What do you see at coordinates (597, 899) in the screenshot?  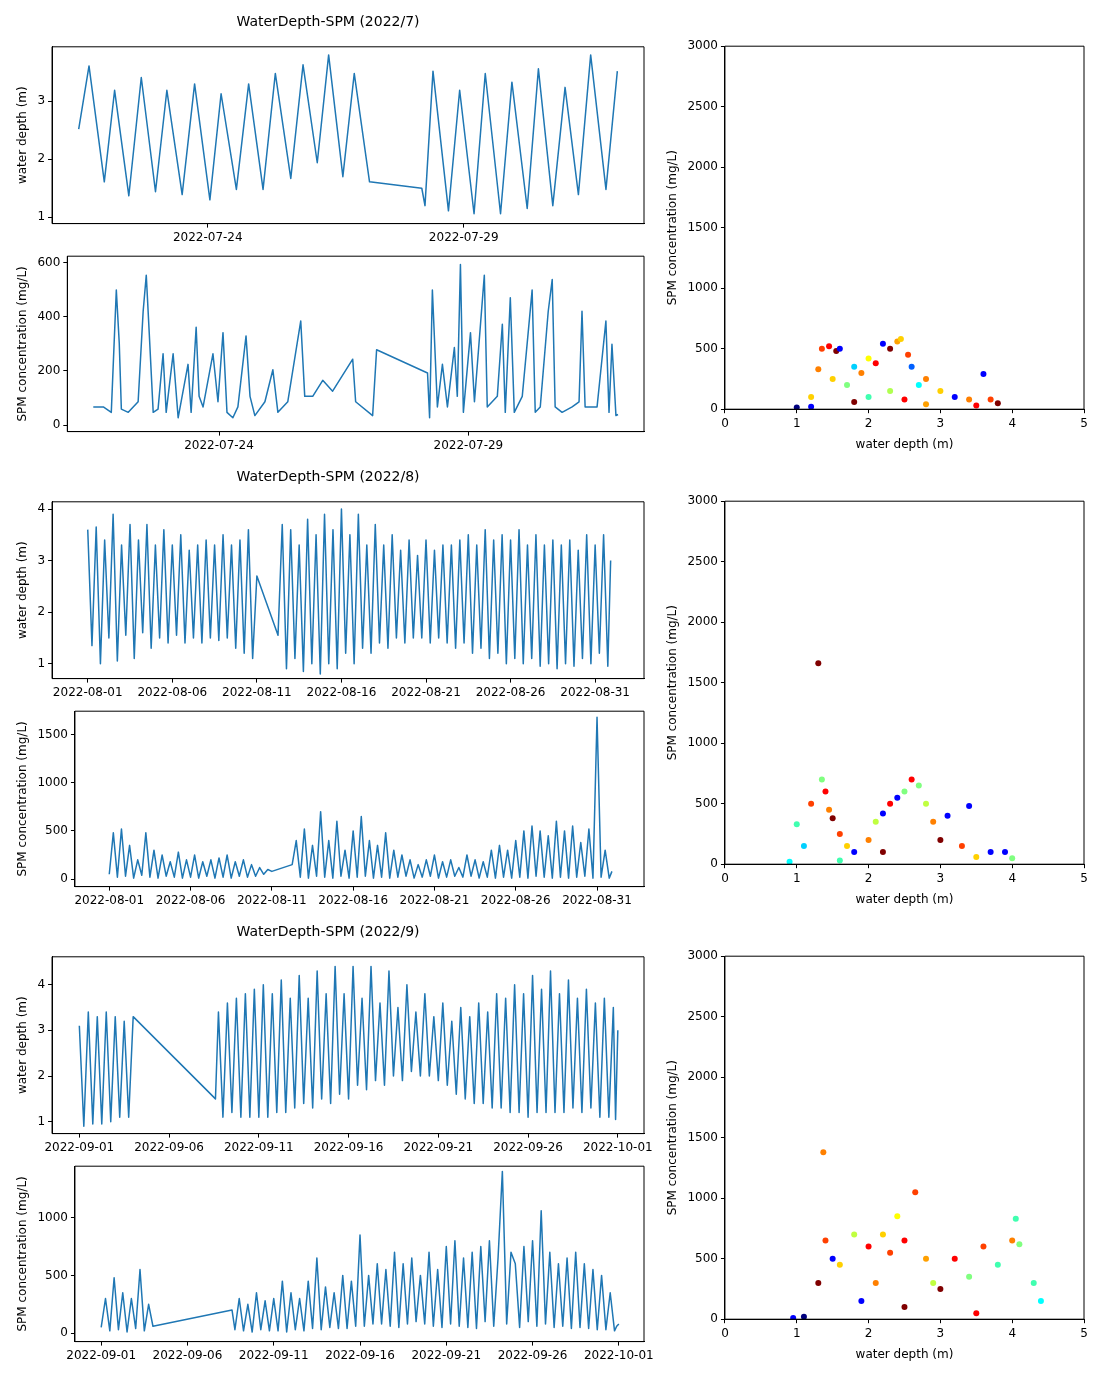 I see `x-tick-label: 2022-08-31` at bounding box center [597, 899].